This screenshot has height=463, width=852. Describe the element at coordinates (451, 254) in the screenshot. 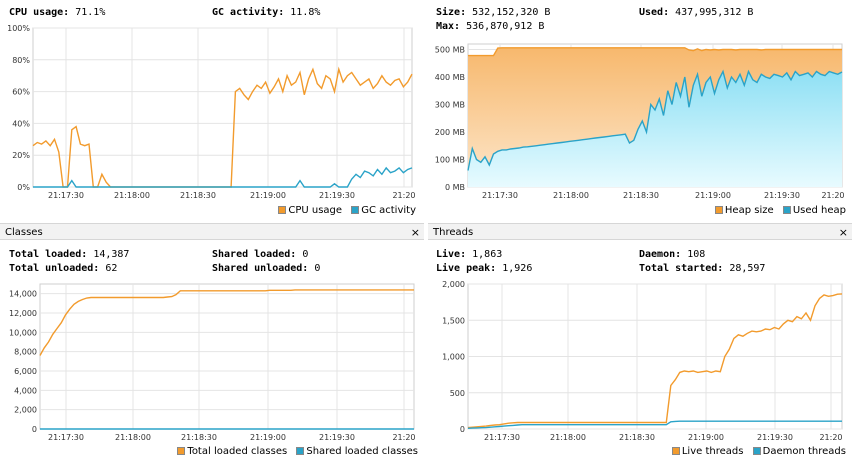

I see `live-label: Live:` at that location.